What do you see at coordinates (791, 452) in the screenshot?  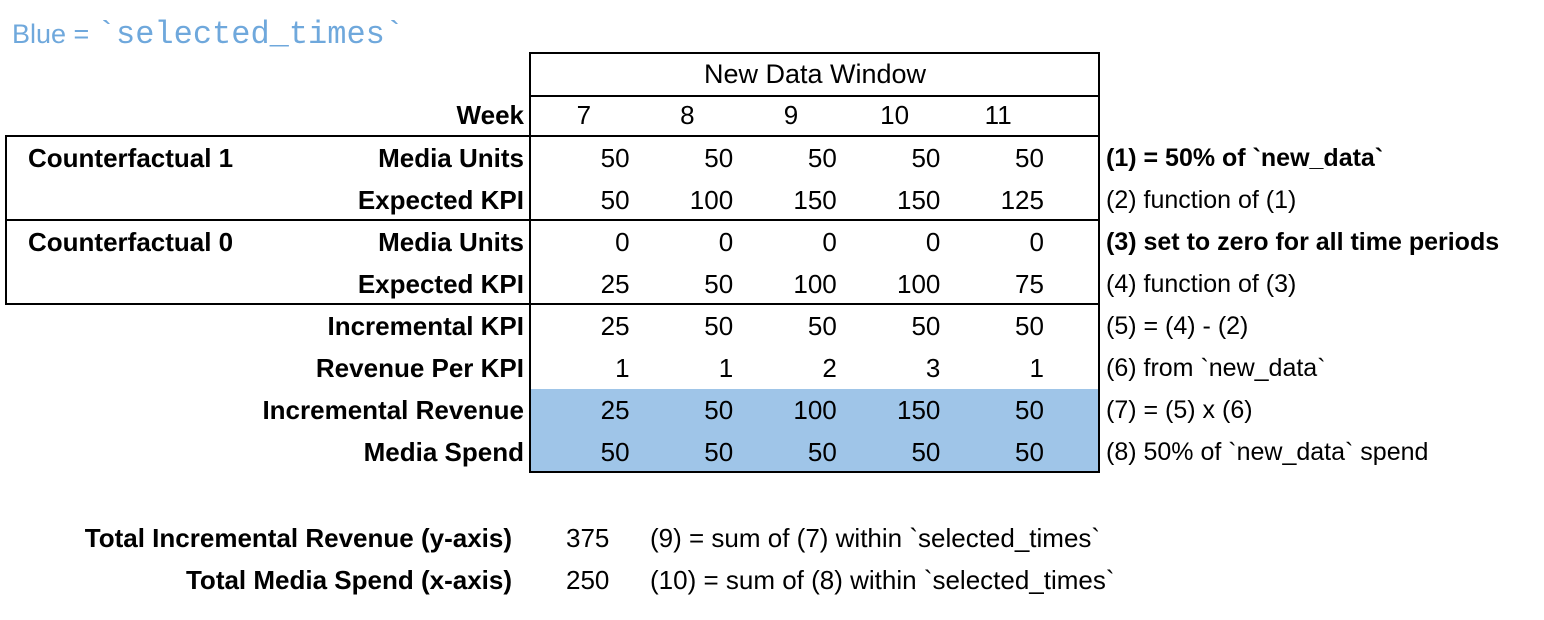 I see `row-values-media-spend: 50 50 50 50 50` at bounding box center [791, 452].